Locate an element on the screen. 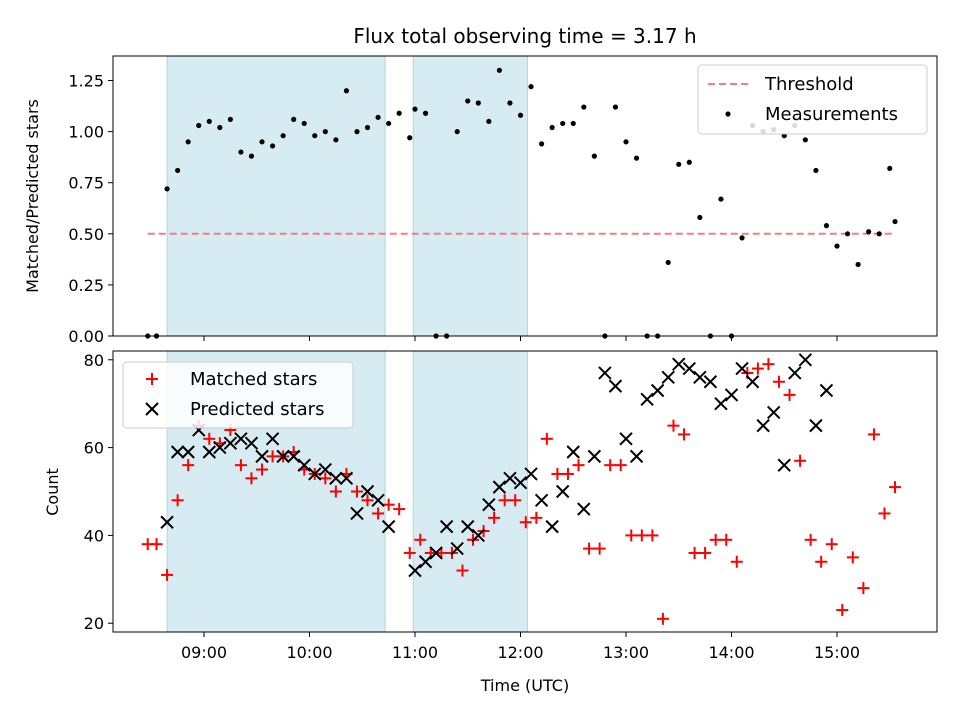 This screenshot has height=720, width=960. legend-predicted-swatch is located at coordinates (152, 409).